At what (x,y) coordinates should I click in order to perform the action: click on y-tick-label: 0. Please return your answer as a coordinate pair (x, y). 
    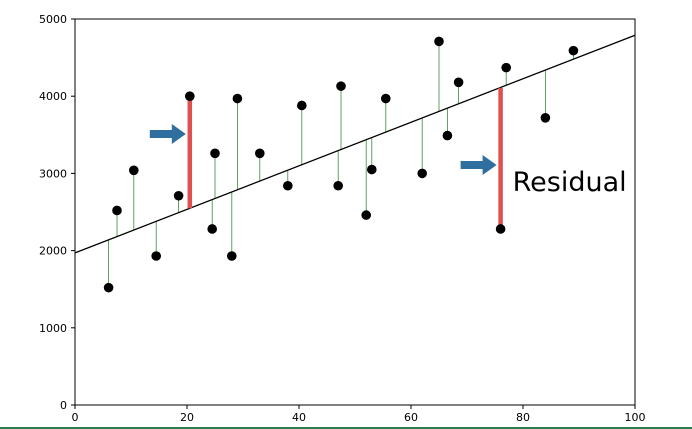
    Looking at the image, I should click on (63, 405).